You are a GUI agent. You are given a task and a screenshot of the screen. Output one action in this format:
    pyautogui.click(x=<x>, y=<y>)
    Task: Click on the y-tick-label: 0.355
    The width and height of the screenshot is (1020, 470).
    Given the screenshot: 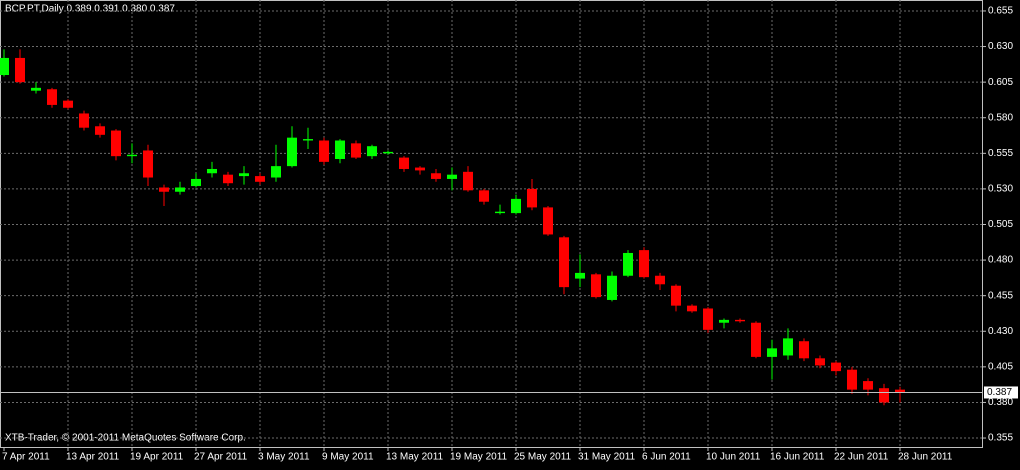 What is the action you would take?
    pyautogui.click(x=1000, y=438)
    